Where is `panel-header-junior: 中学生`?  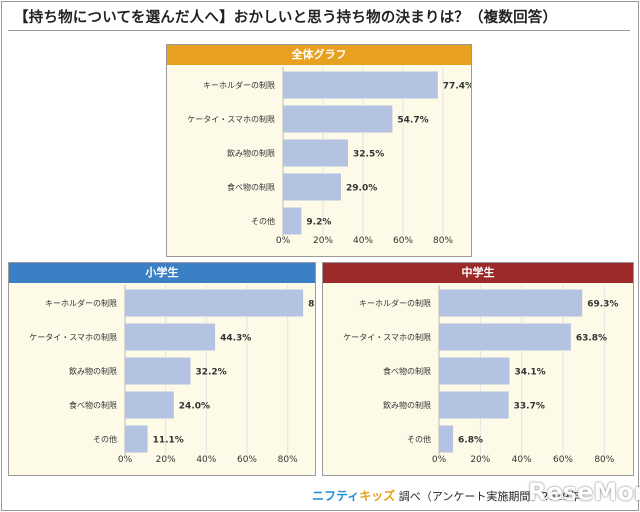 panel-header-junior: 中学生 is located at coordinates (478, 273).